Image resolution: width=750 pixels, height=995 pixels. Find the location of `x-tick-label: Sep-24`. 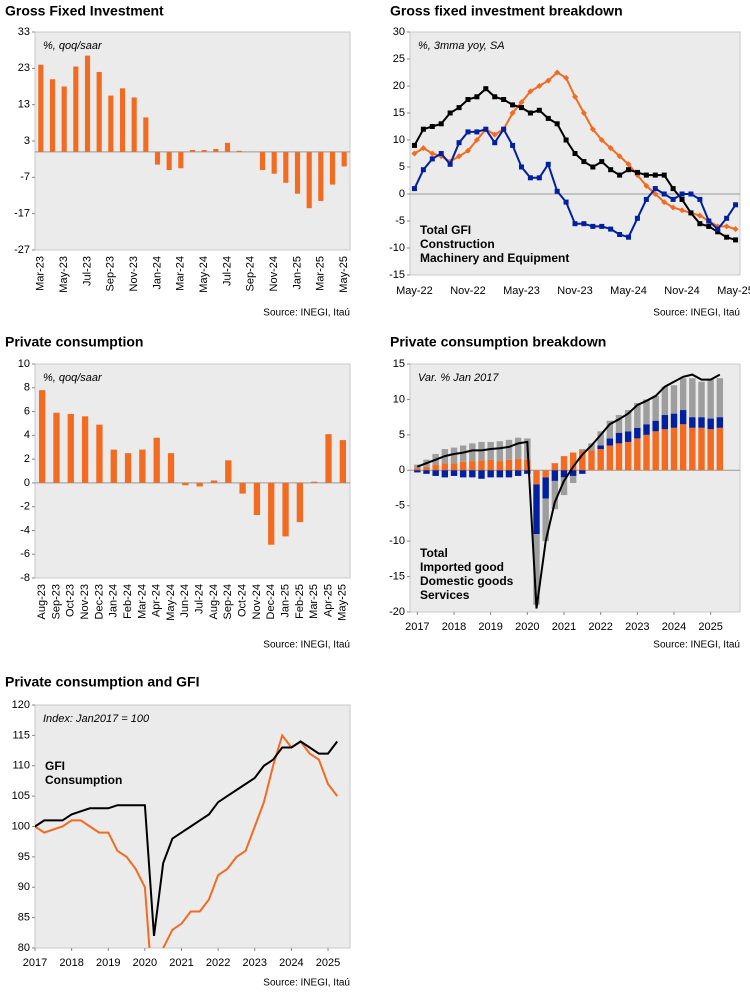

x-tick-label: Sep-24 is located at coordinates (251, 273).